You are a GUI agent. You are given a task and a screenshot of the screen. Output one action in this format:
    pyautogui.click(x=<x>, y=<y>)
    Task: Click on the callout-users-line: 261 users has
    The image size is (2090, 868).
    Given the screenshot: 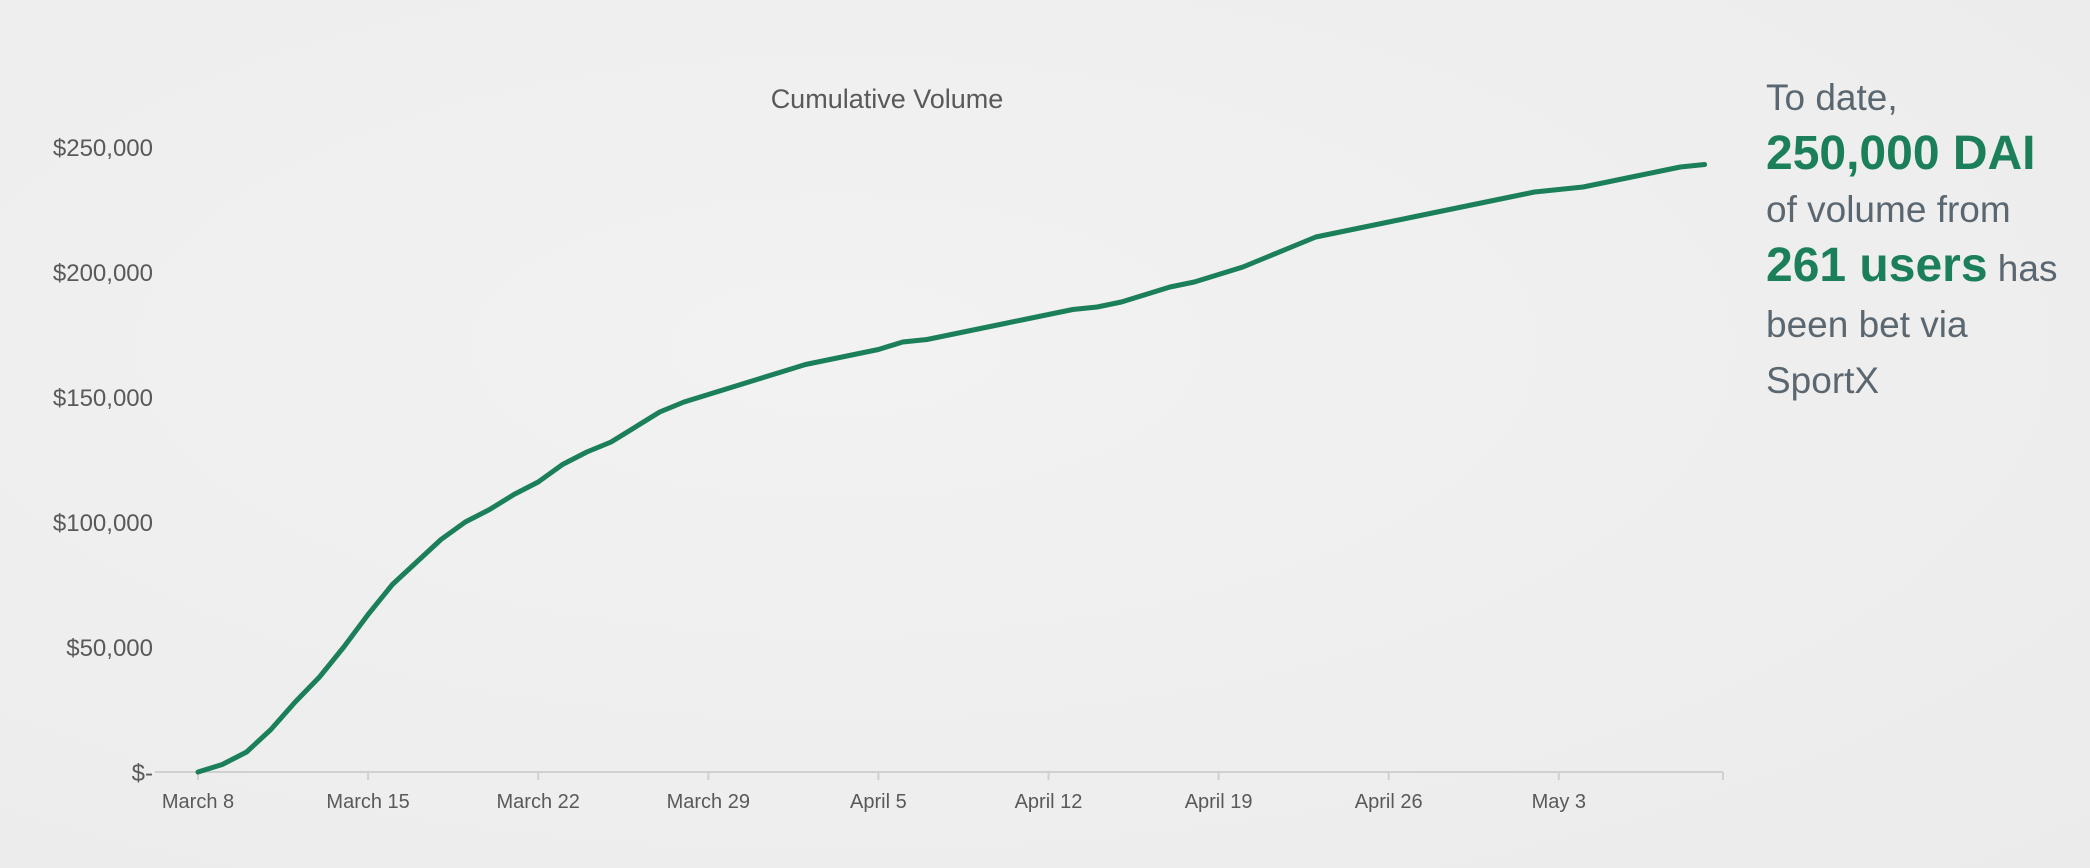 What is the action you would take?
    pyautogui.click(x=1916, y=267)
    